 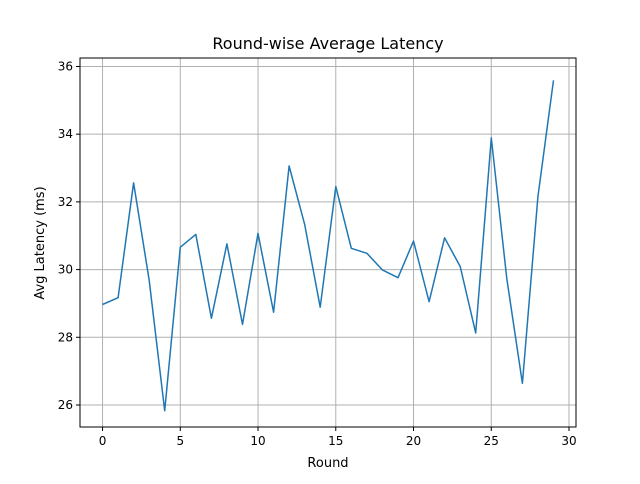 What do you see at coordinates (327, 43) in the screenshot?
I see `chart-title: Round-wise Average Latency` at bounding box center [327, 43].